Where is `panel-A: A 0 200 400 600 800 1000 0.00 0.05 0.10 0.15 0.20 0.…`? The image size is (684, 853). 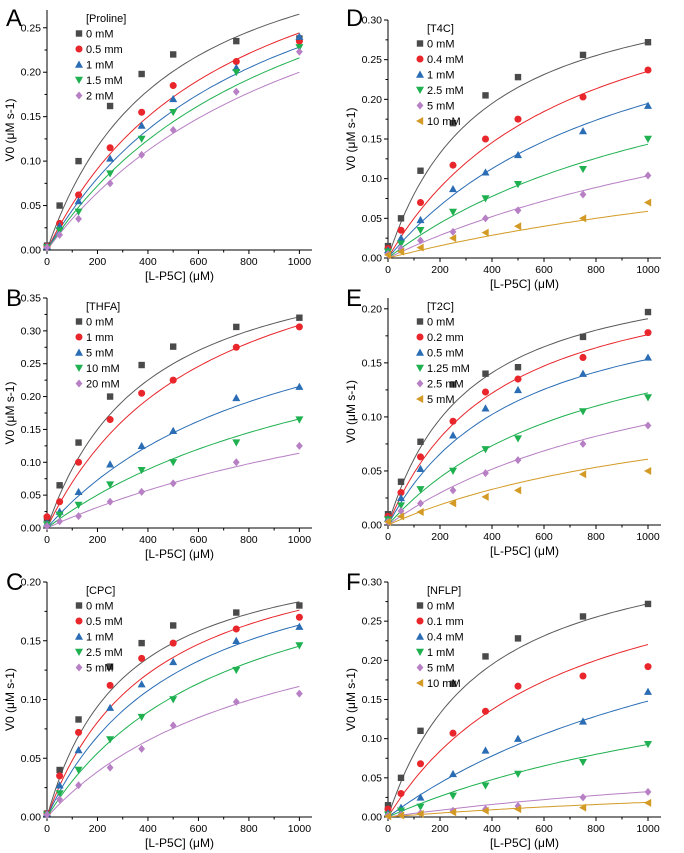
panel-A: A 0 200 400 600 800 1000 0.00 0.05 0.10 0.15 0.20 0.… is located at coordinates (157, 144).